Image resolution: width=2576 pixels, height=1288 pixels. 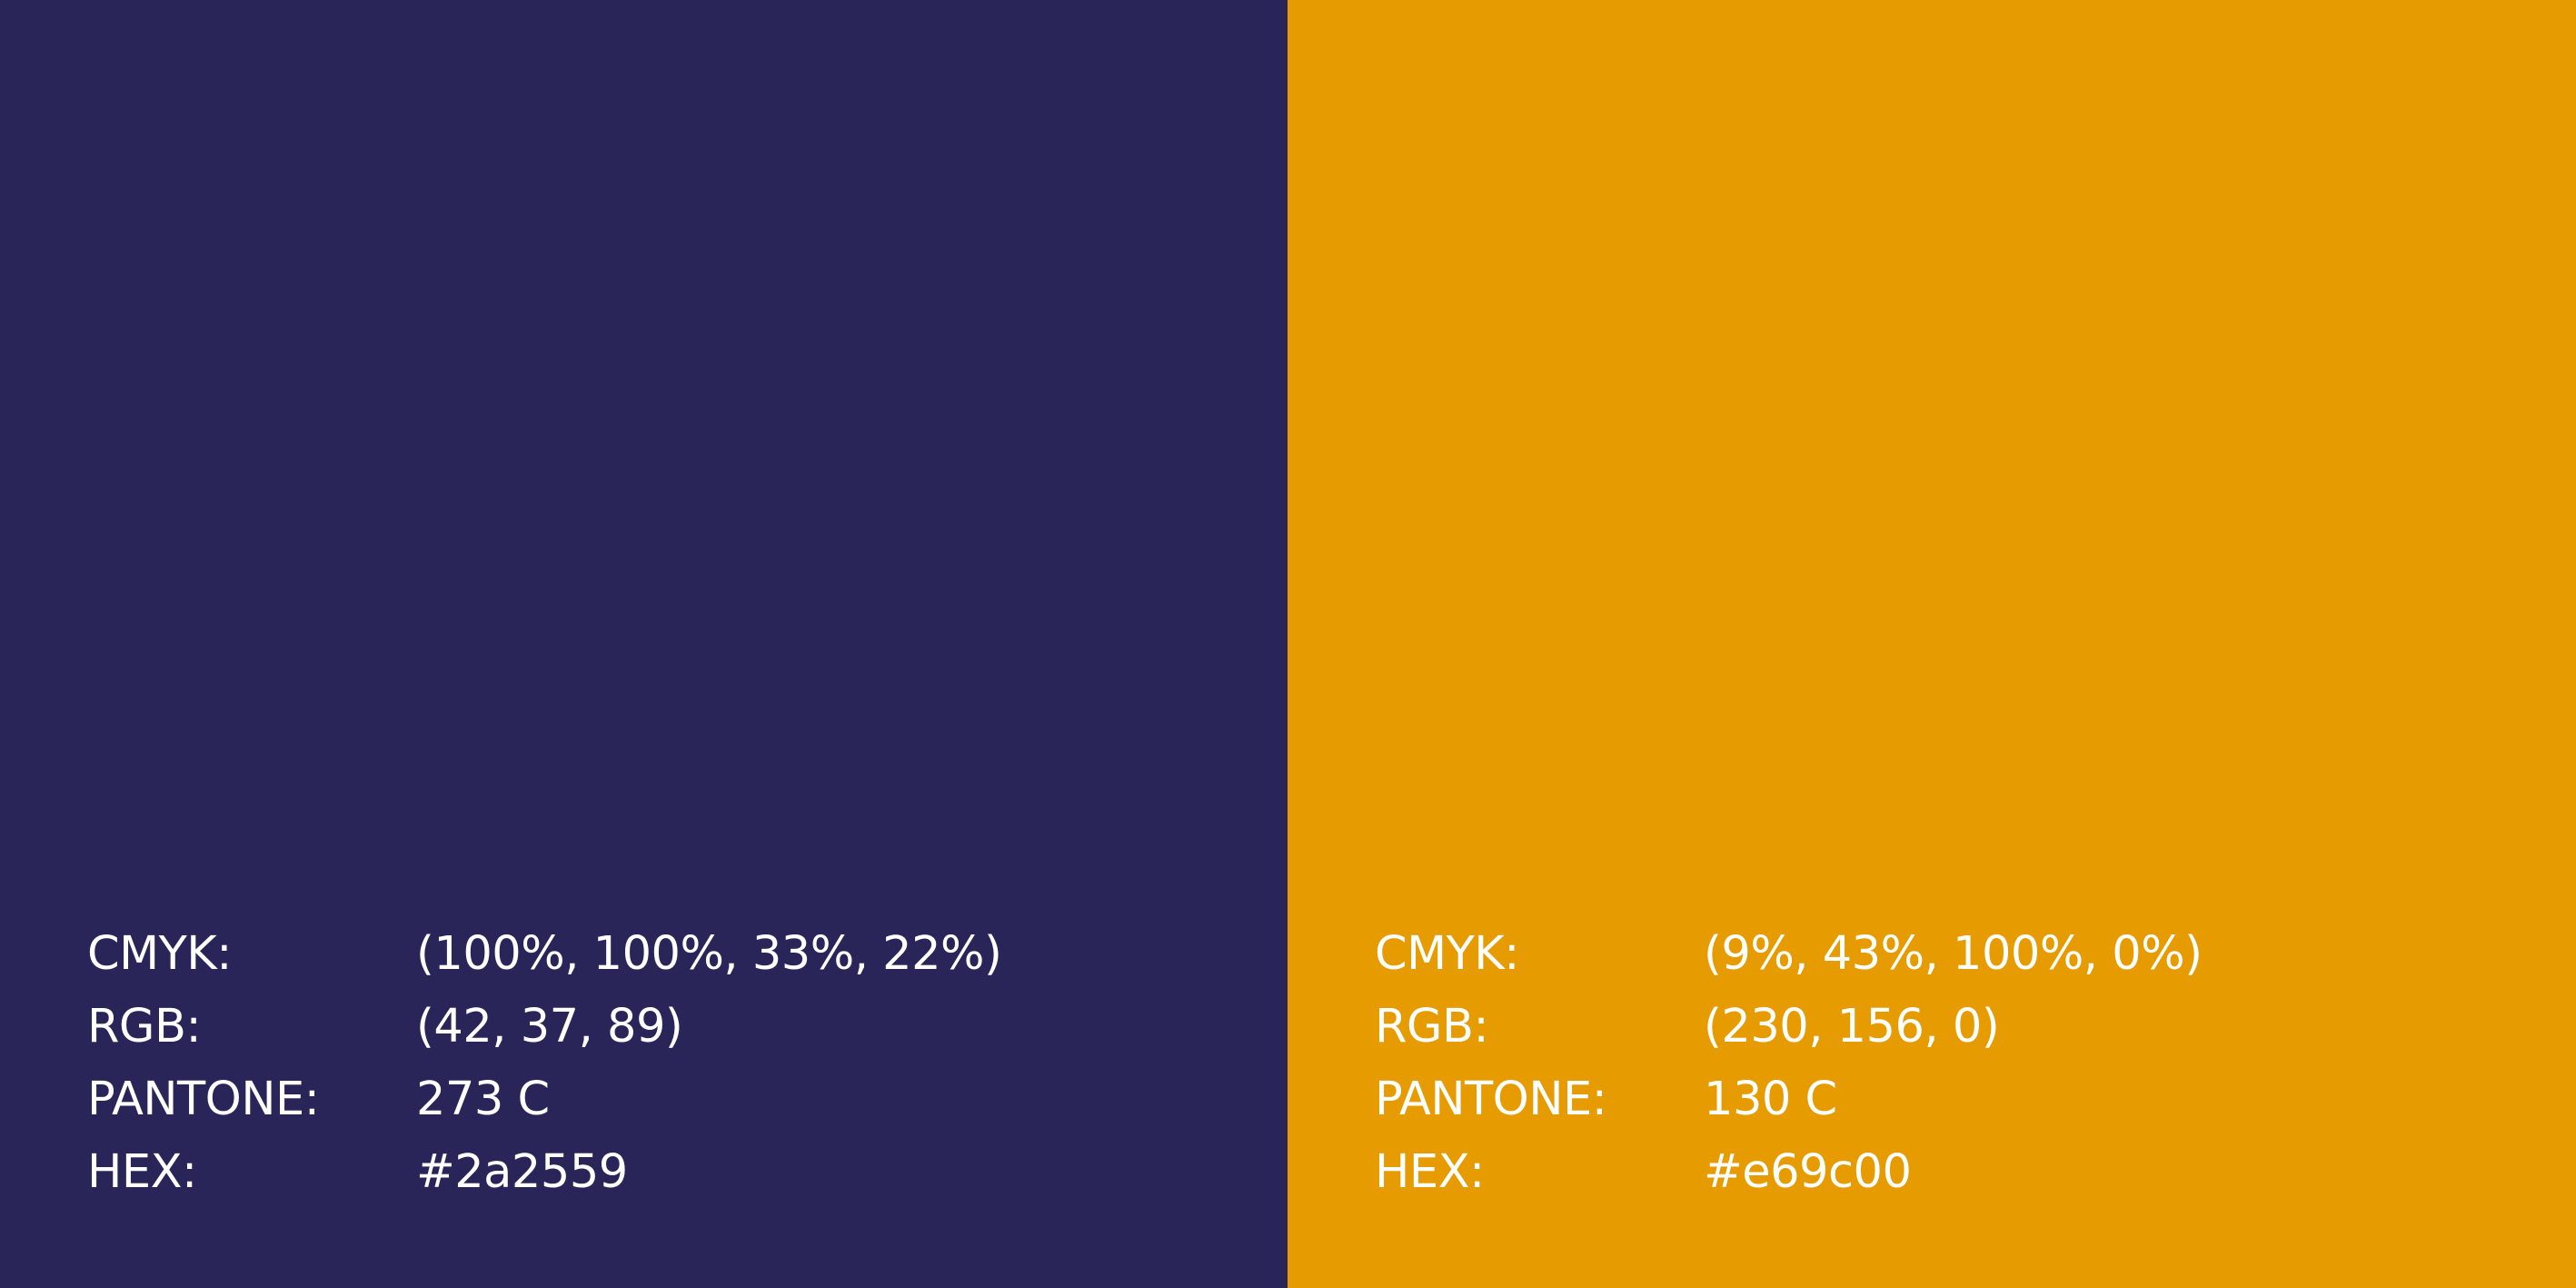 What do you see at coordinates (1954, 954) in the screenshot?
I see `spec-value: (9%, 43%, 100%, 0%)` at bounding box center [1954, 954].